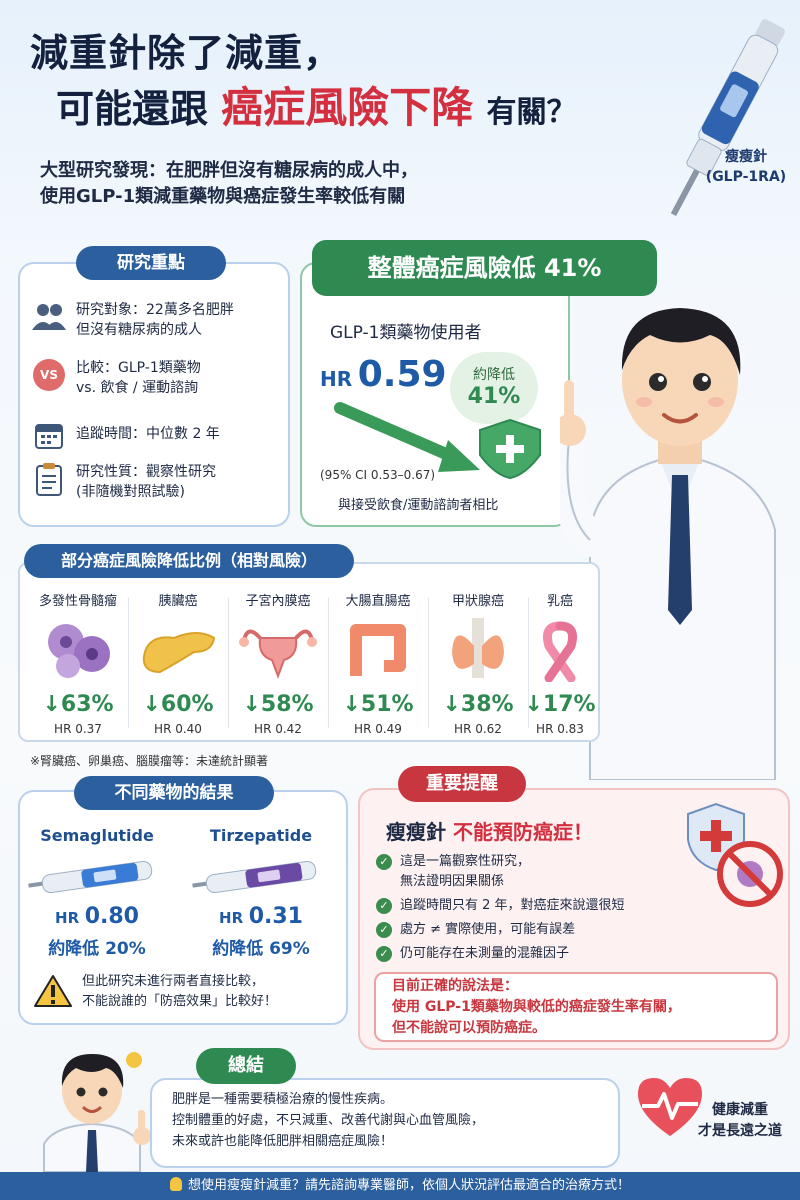  Describe the element at coordinates (130, 492) in the screenshot. I see `key-item-line: (非隨機對照試驗)` at that location.